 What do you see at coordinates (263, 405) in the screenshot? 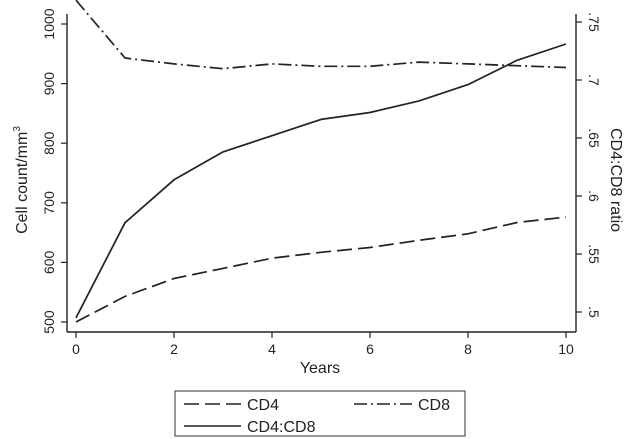
I see `legend-label-cd4: CD4` at bounding box center [263, 405].